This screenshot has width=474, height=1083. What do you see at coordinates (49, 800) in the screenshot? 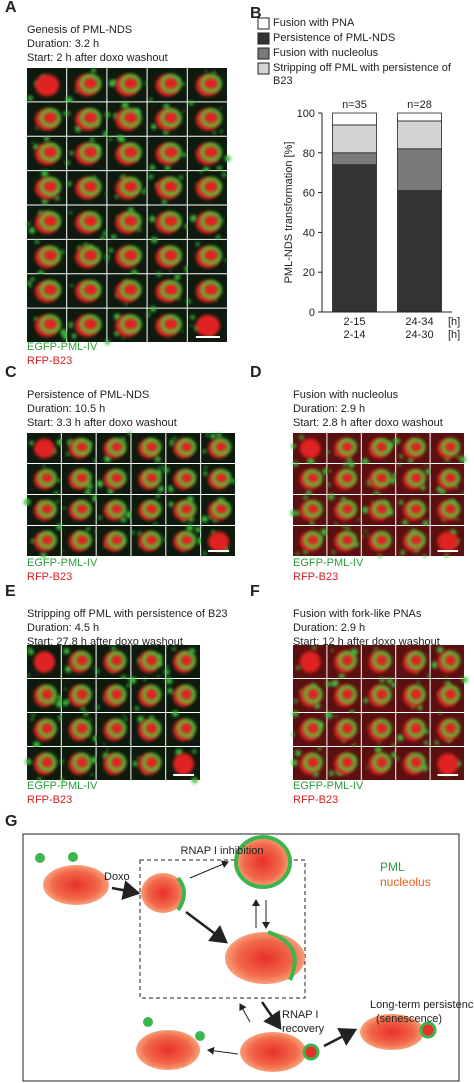
I see `channel-label: RFP-B23` at bounding box center [49, 800].